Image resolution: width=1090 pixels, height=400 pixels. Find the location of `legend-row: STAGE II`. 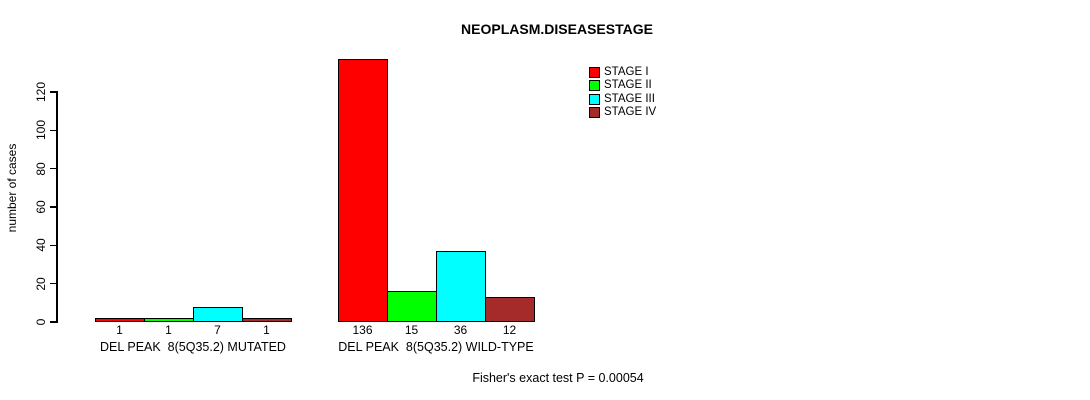

legend-row: STAGE II is located at coordinates (622, 85).